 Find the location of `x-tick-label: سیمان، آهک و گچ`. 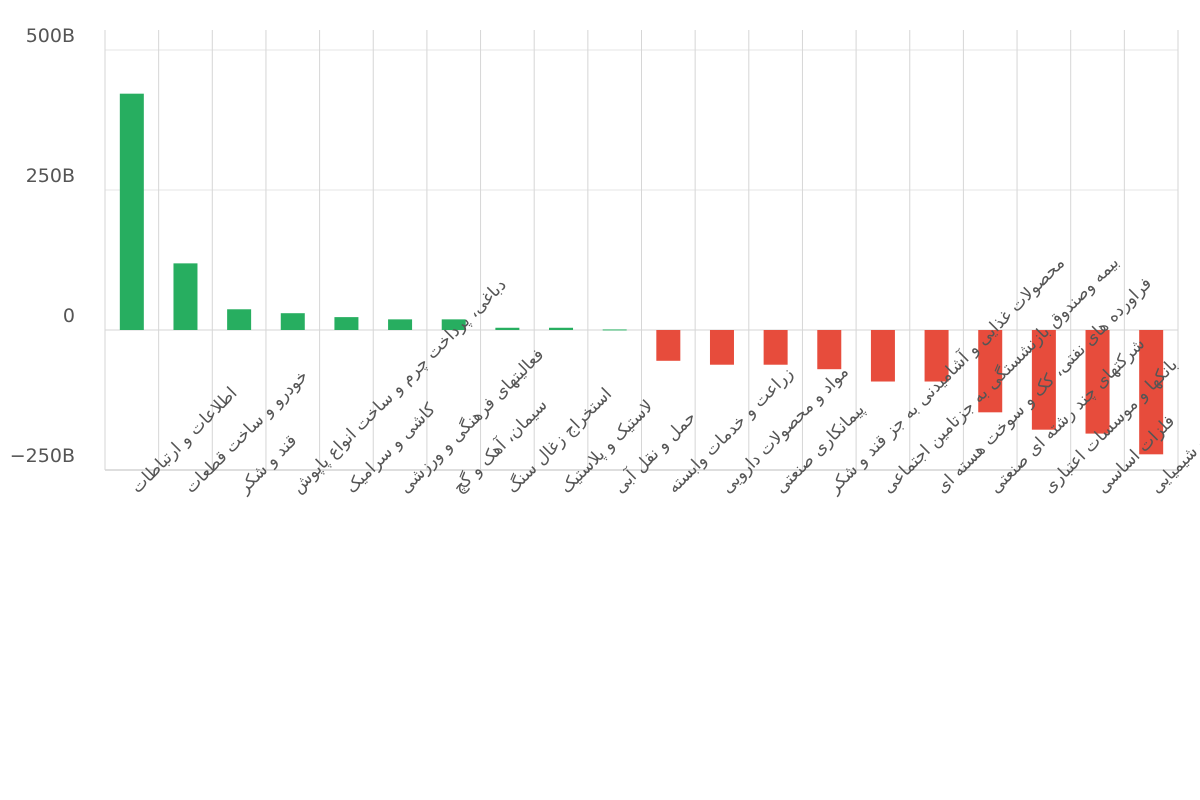

x-tick-label: سیمان، آهک و گچ is located at coordinates (500, 446).